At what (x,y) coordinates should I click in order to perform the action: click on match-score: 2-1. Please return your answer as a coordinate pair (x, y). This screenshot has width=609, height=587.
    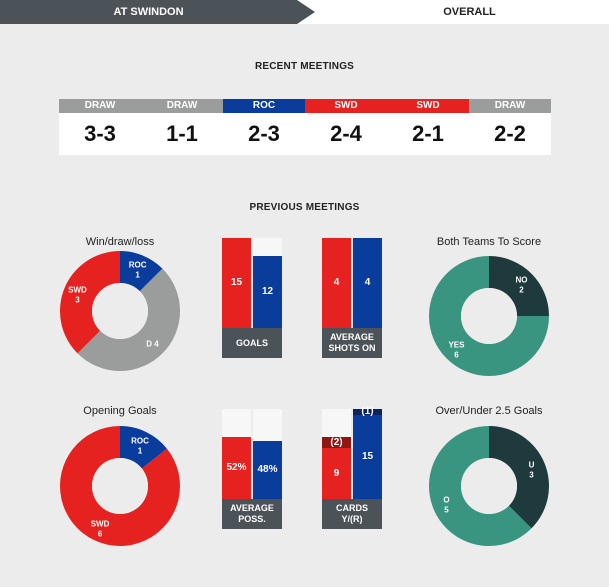
    Looking at the image, I should click on (428, 133).